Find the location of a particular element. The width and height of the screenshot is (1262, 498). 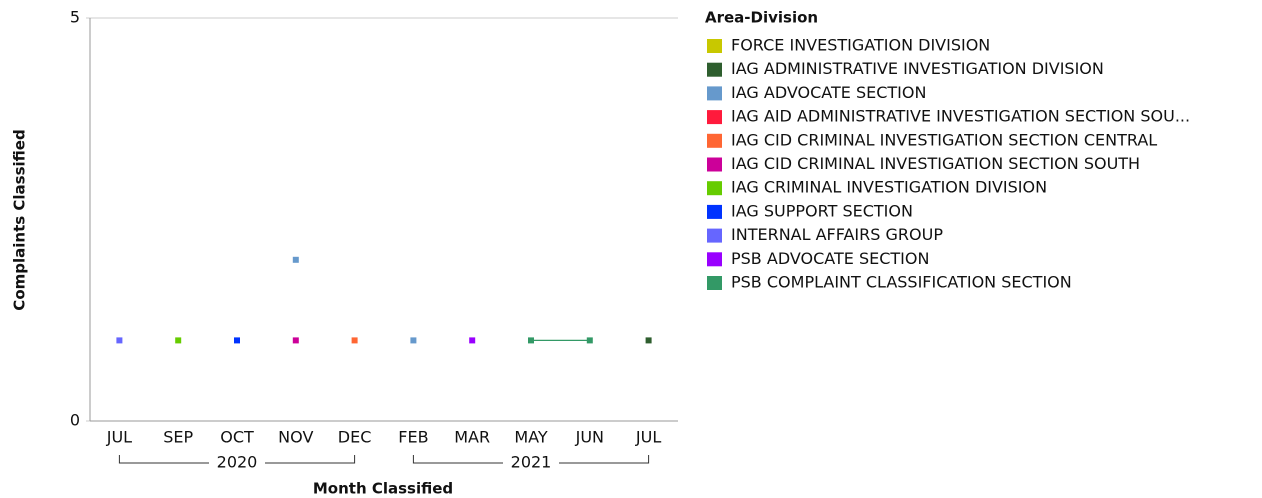

legend-label: PSB COMPLAINT CLASSIFICATION SECTION is located at coordinates (901, 282).